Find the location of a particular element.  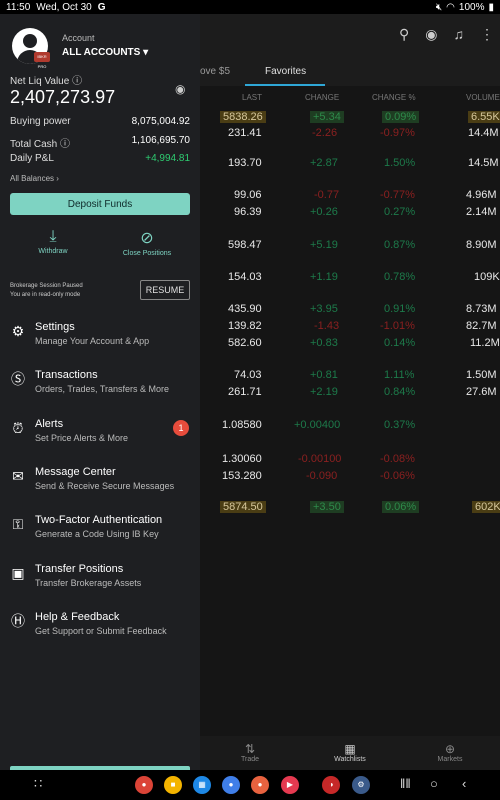

table-row: 193.70 +2.87 1.50% 14.5M is located at coordinates (363, 163).